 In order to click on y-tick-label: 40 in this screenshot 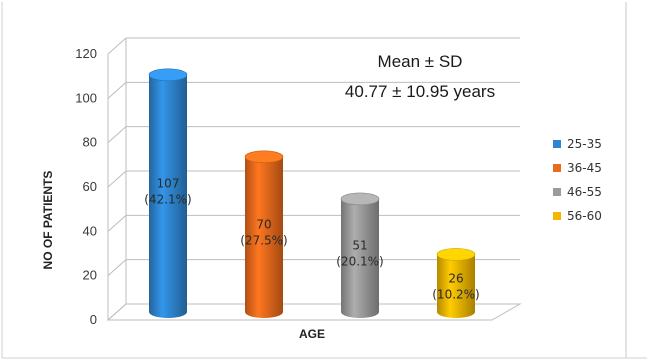, I will do `click(90, 230)`.